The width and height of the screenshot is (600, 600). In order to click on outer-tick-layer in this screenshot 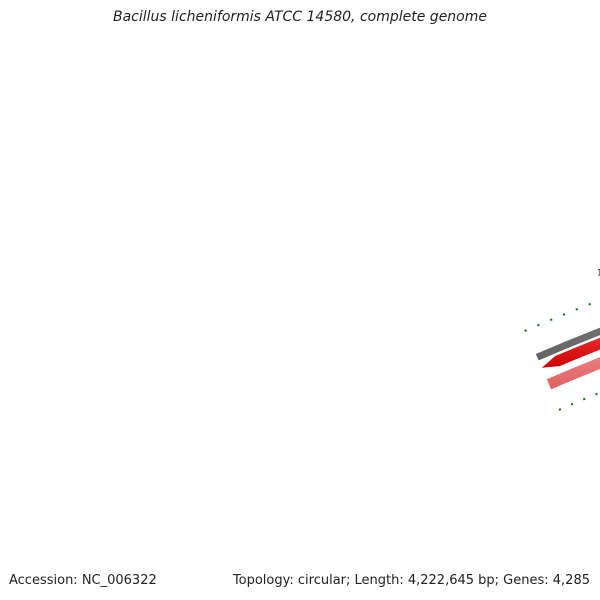, I will do `click(561, 356)`.